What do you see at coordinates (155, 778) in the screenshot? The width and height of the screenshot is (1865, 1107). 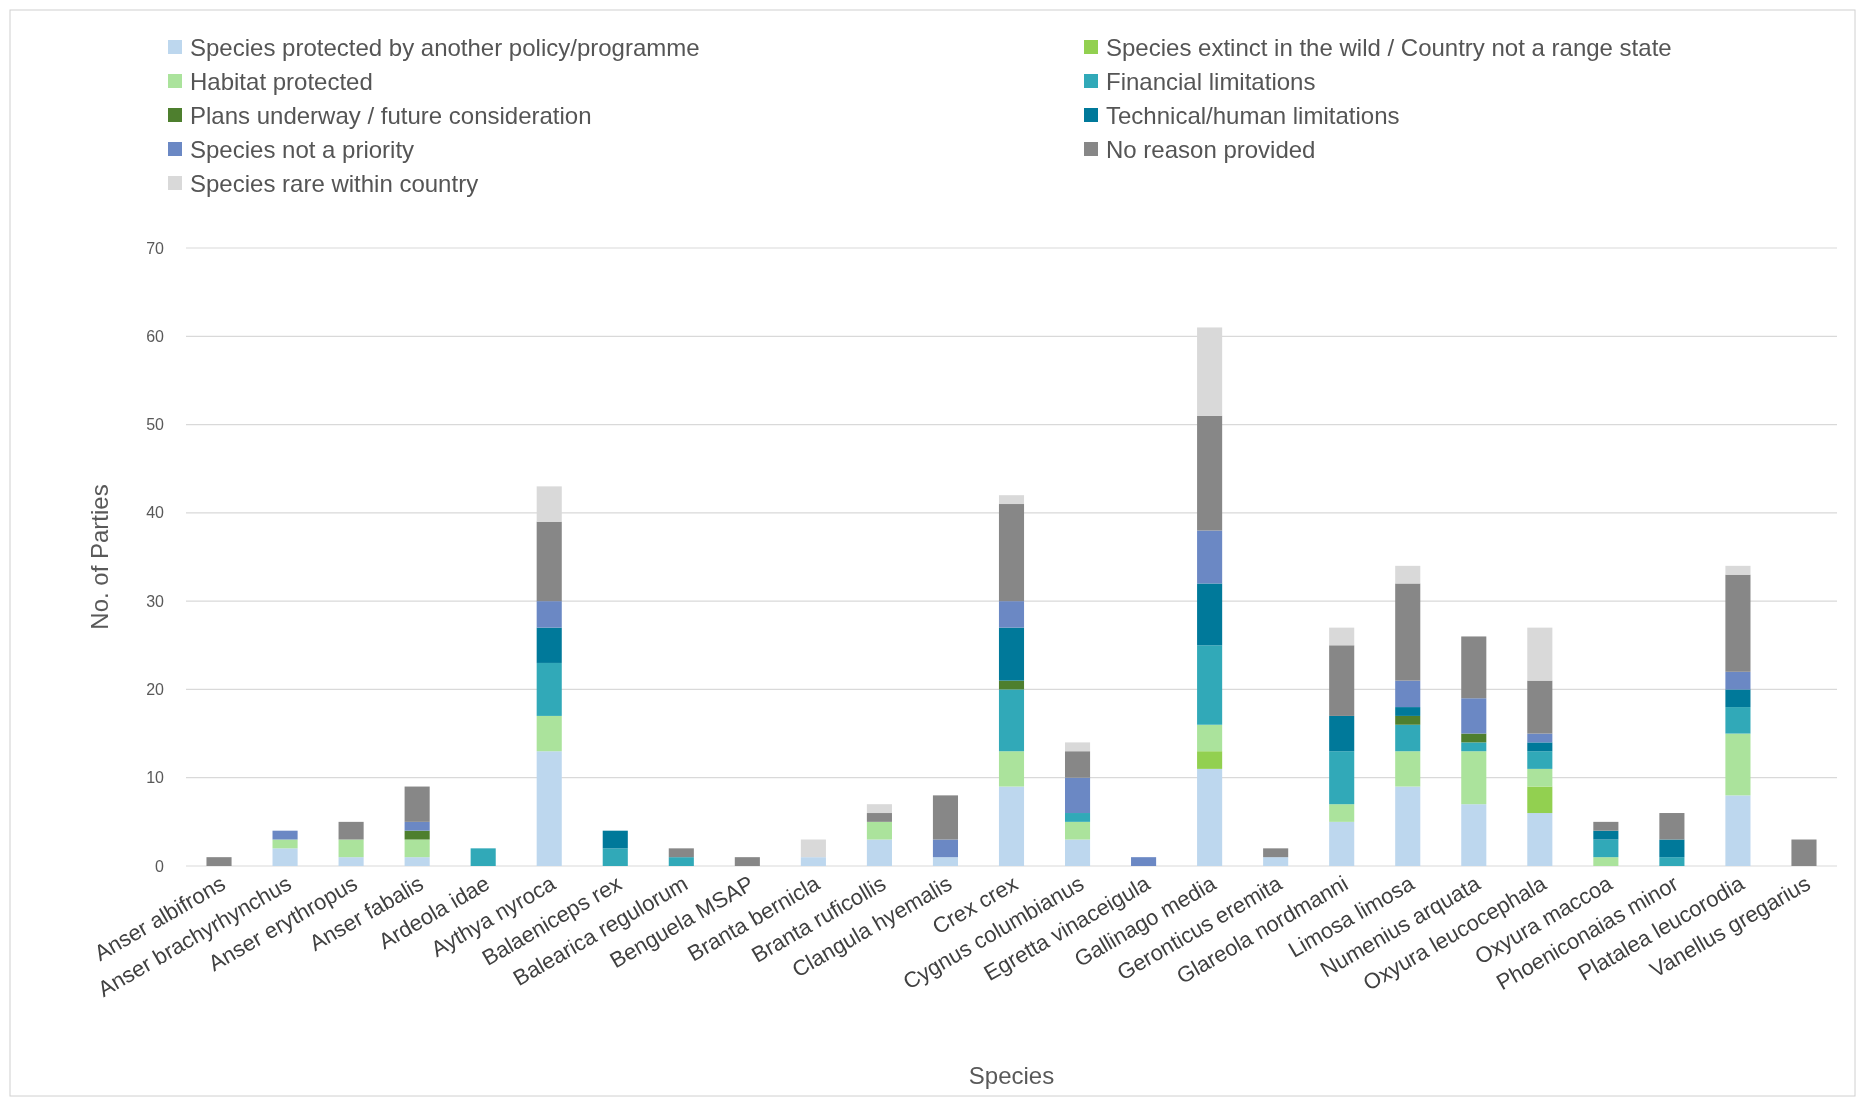 I see `y-tick-label: 10` at bounding box center [155, 778].